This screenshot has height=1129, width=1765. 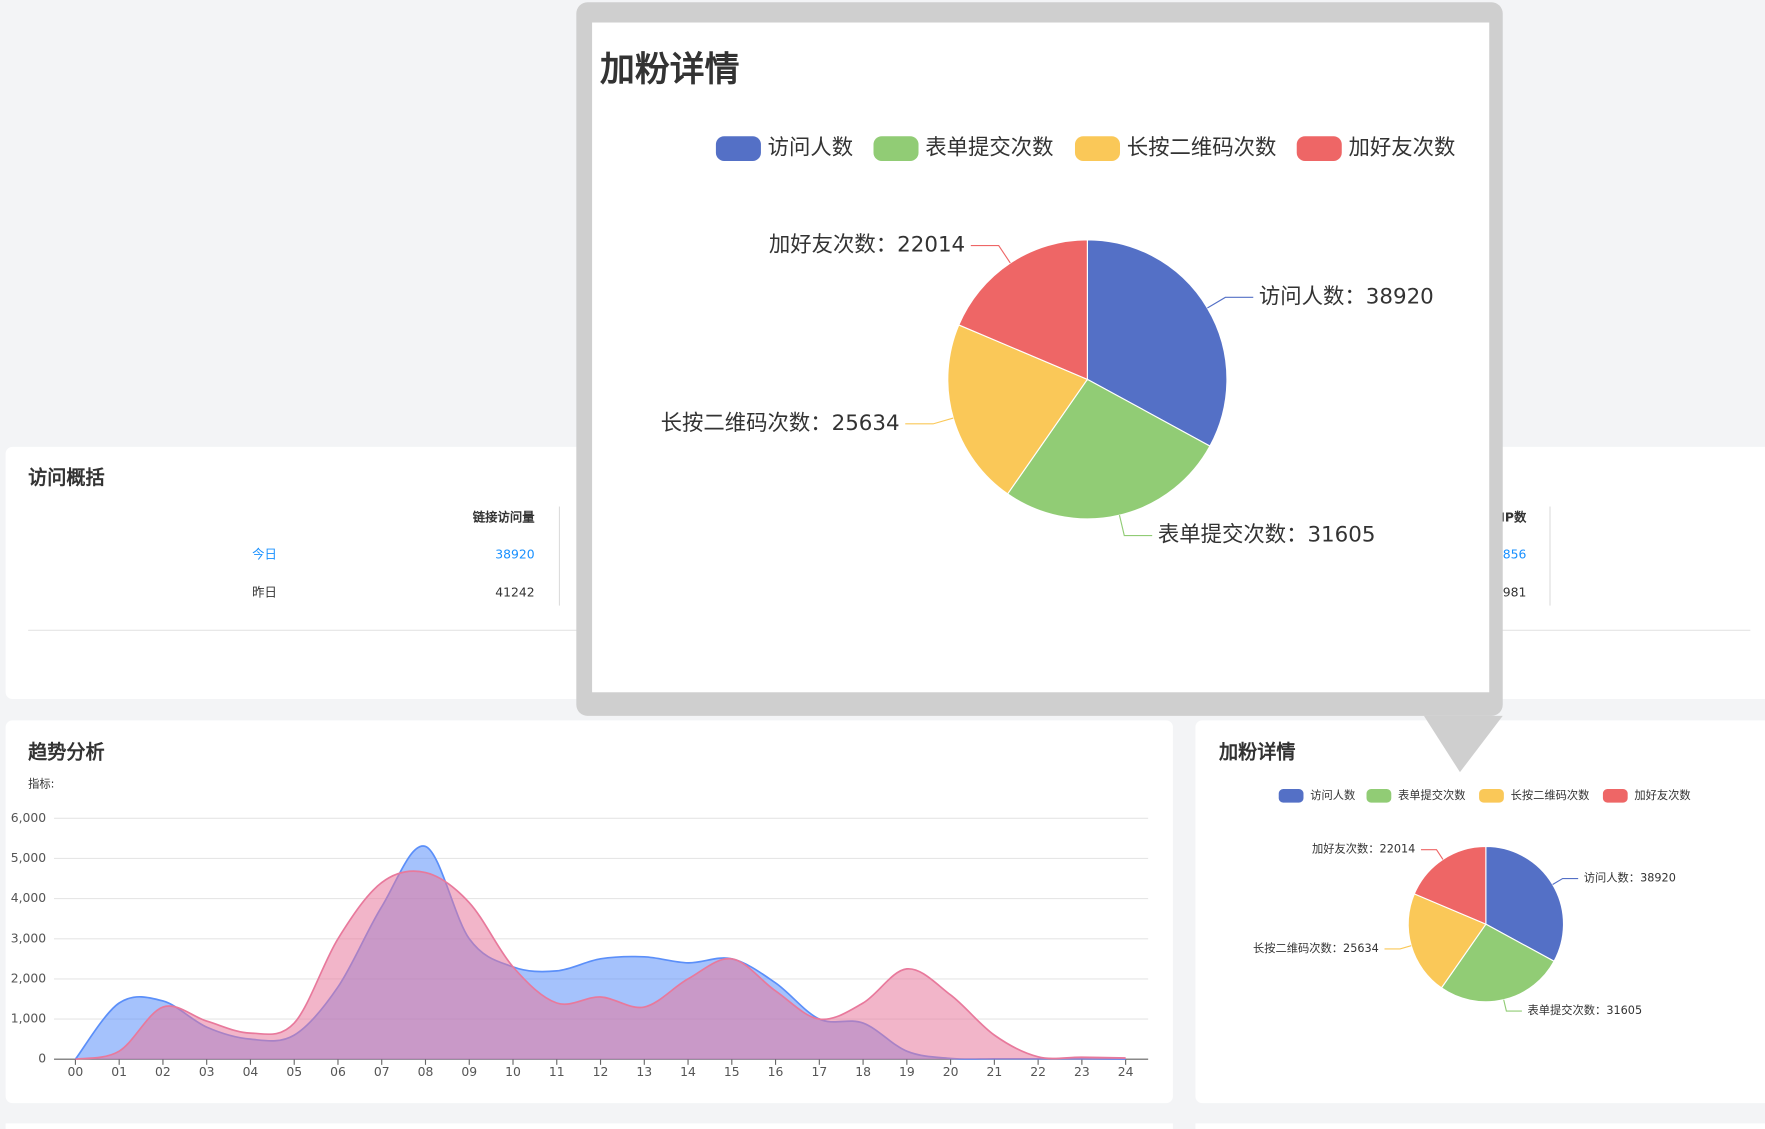 I want to click on label-part: 25634, so click(x=1361, y=948).